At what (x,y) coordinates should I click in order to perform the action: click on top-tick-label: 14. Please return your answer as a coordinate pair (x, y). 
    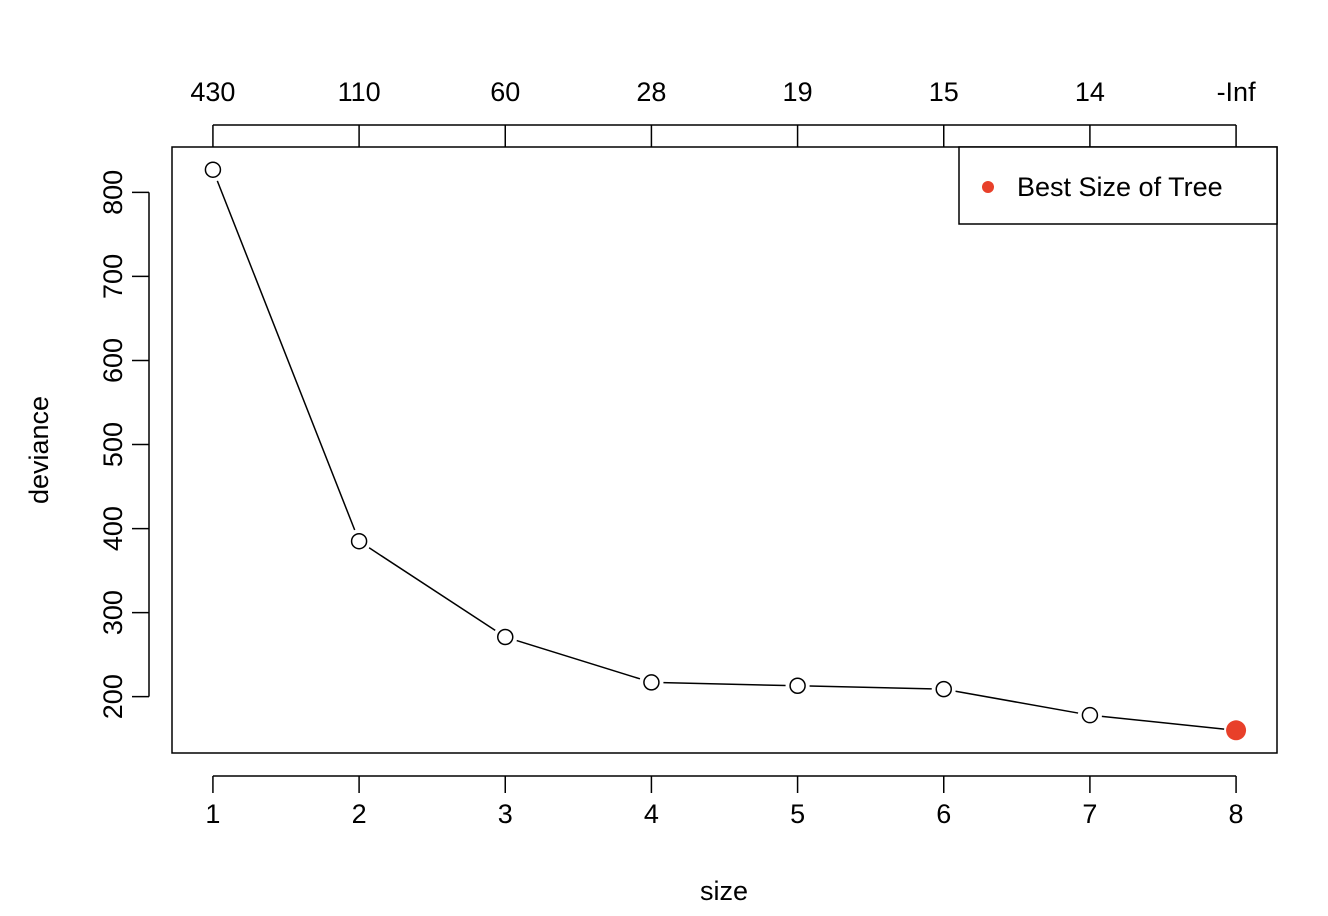
    Looking at the image, I should click on (1090, 92).